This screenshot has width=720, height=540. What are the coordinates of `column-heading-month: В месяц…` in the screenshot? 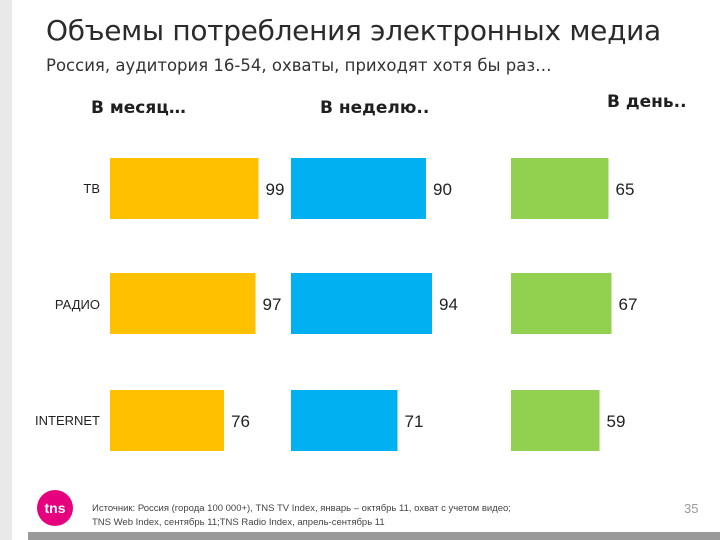 It's located at (138, 108).